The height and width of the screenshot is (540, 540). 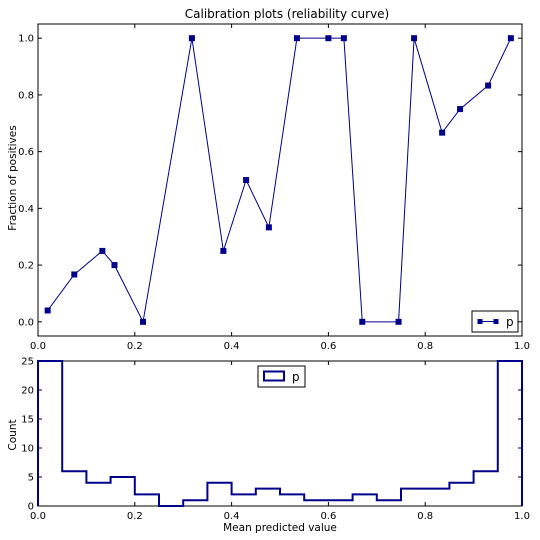 What do you see at coordinates (27, 362) in the screenshot?
I see `y-tick-label: 25` at bounding box center [27, 362].